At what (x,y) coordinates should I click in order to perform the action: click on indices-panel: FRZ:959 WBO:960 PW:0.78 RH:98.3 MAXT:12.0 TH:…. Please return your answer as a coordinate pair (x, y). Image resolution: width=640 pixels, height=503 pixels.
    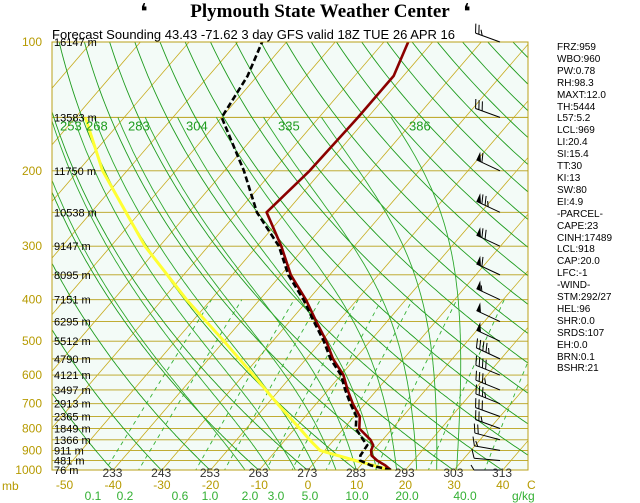
    Looking at the image, I should click on (598, 208).